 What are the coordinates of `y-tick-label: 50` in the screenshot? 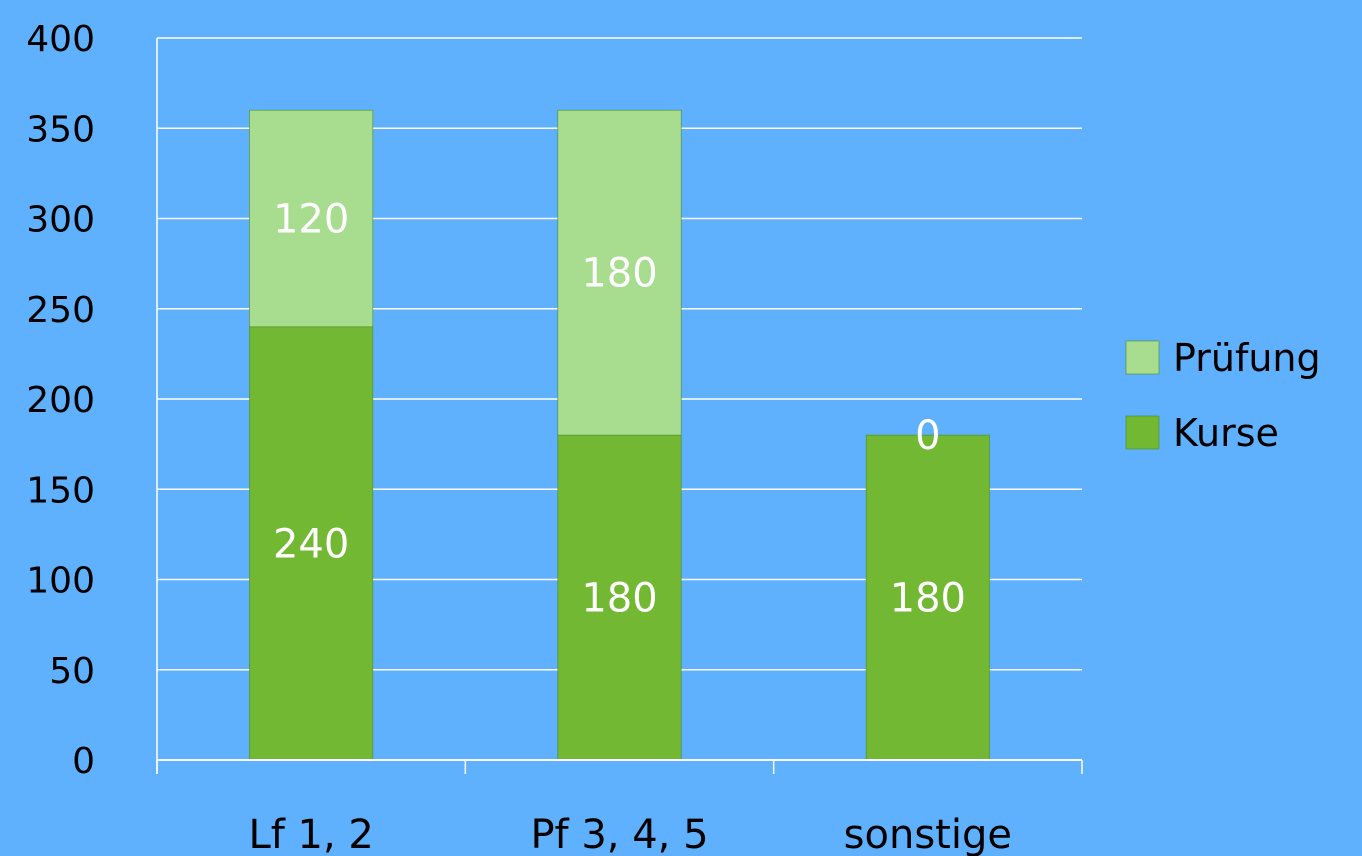 It's located at (72, 671).